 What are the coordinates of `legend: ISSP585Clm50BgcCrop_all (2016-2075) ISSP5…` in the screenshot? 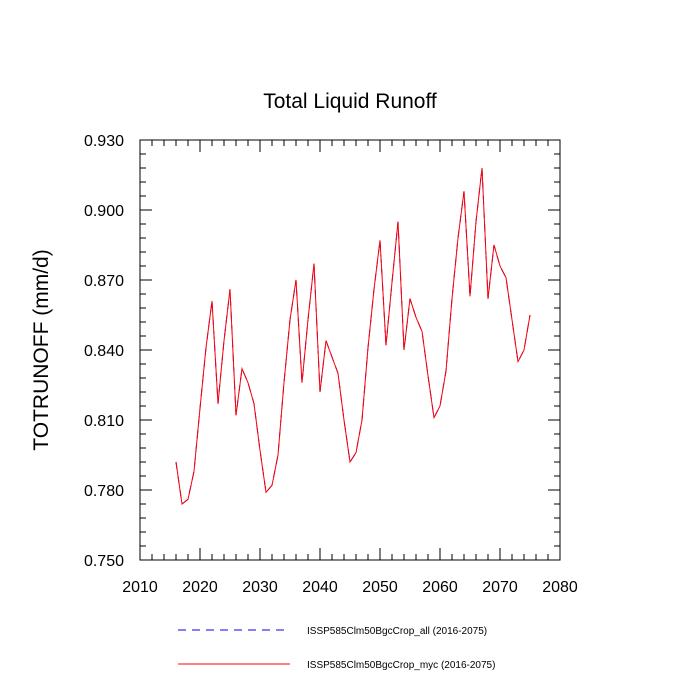 It's located at (336, 648).